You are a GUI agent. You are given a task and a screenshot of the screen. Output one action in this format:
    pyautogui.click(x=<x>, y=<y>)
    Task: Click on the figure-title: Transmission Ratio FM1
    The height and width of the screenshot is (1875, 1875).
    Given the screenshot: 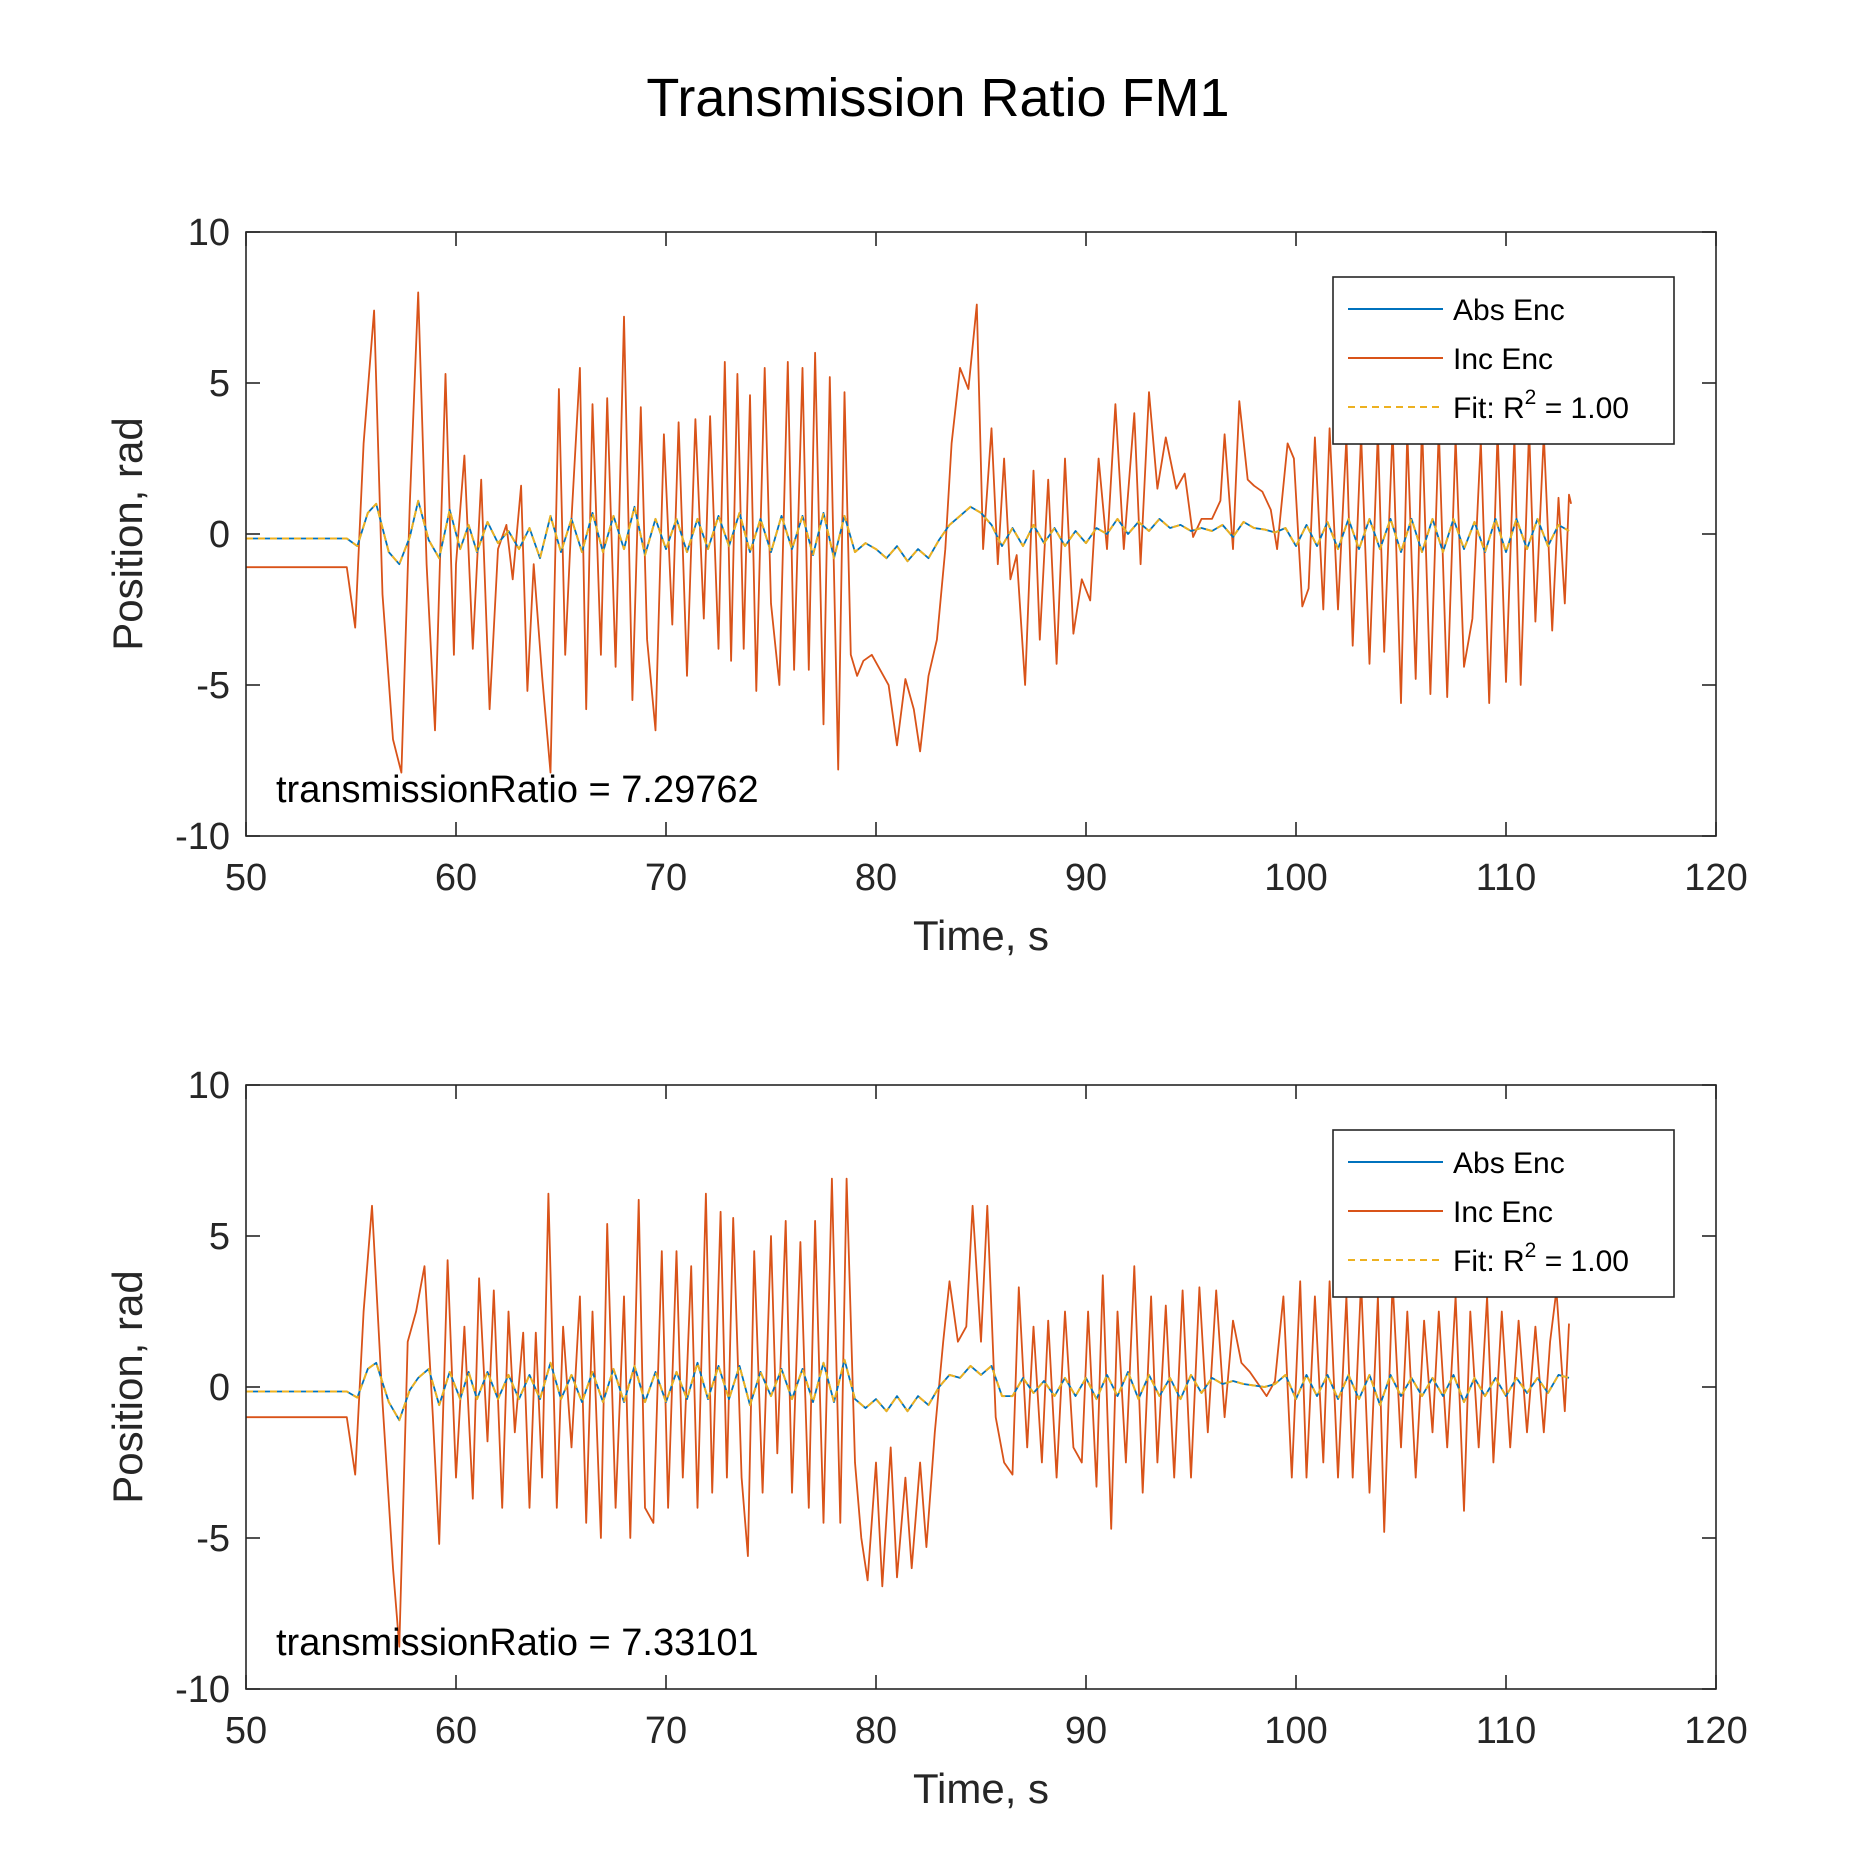 What is the action you would take?
    pyautogui.click(x=937, y=98)
    